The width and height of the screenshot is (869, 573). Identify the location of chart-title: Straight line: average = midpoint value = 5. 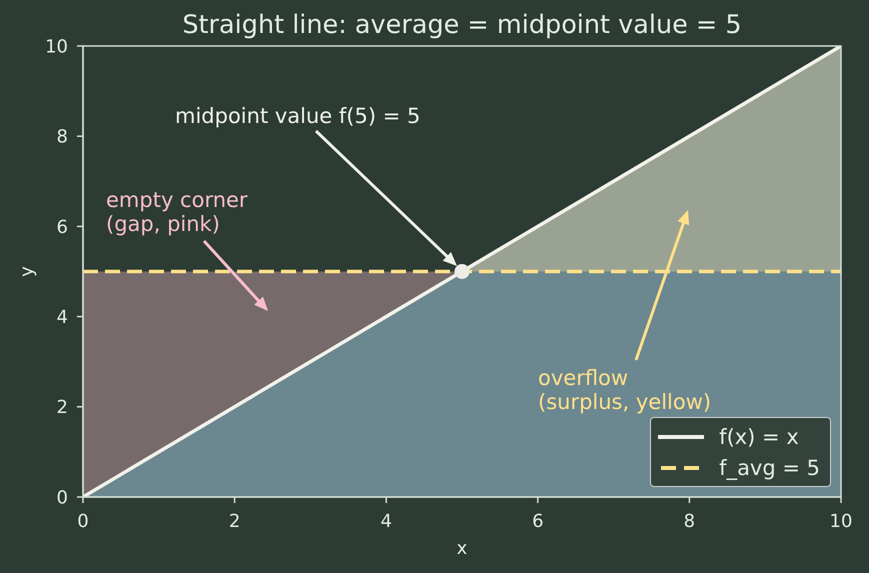
(462, 25).